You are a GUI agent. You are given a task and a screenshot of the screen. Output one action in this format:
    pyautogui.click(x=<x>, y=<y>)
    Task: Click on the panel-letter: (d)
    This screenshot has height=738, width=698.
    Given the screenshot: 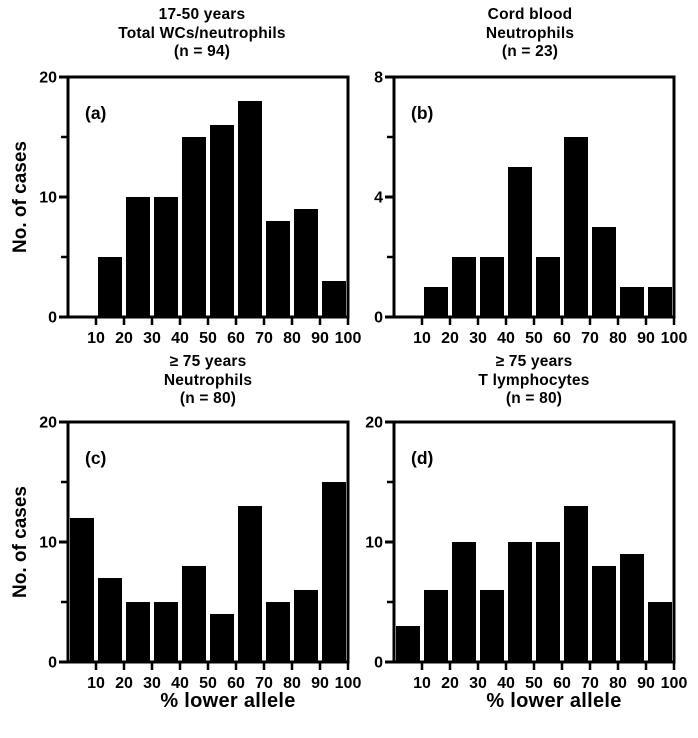 What is the action you would take?
    pyautogui.click(x=422, y=458)
    